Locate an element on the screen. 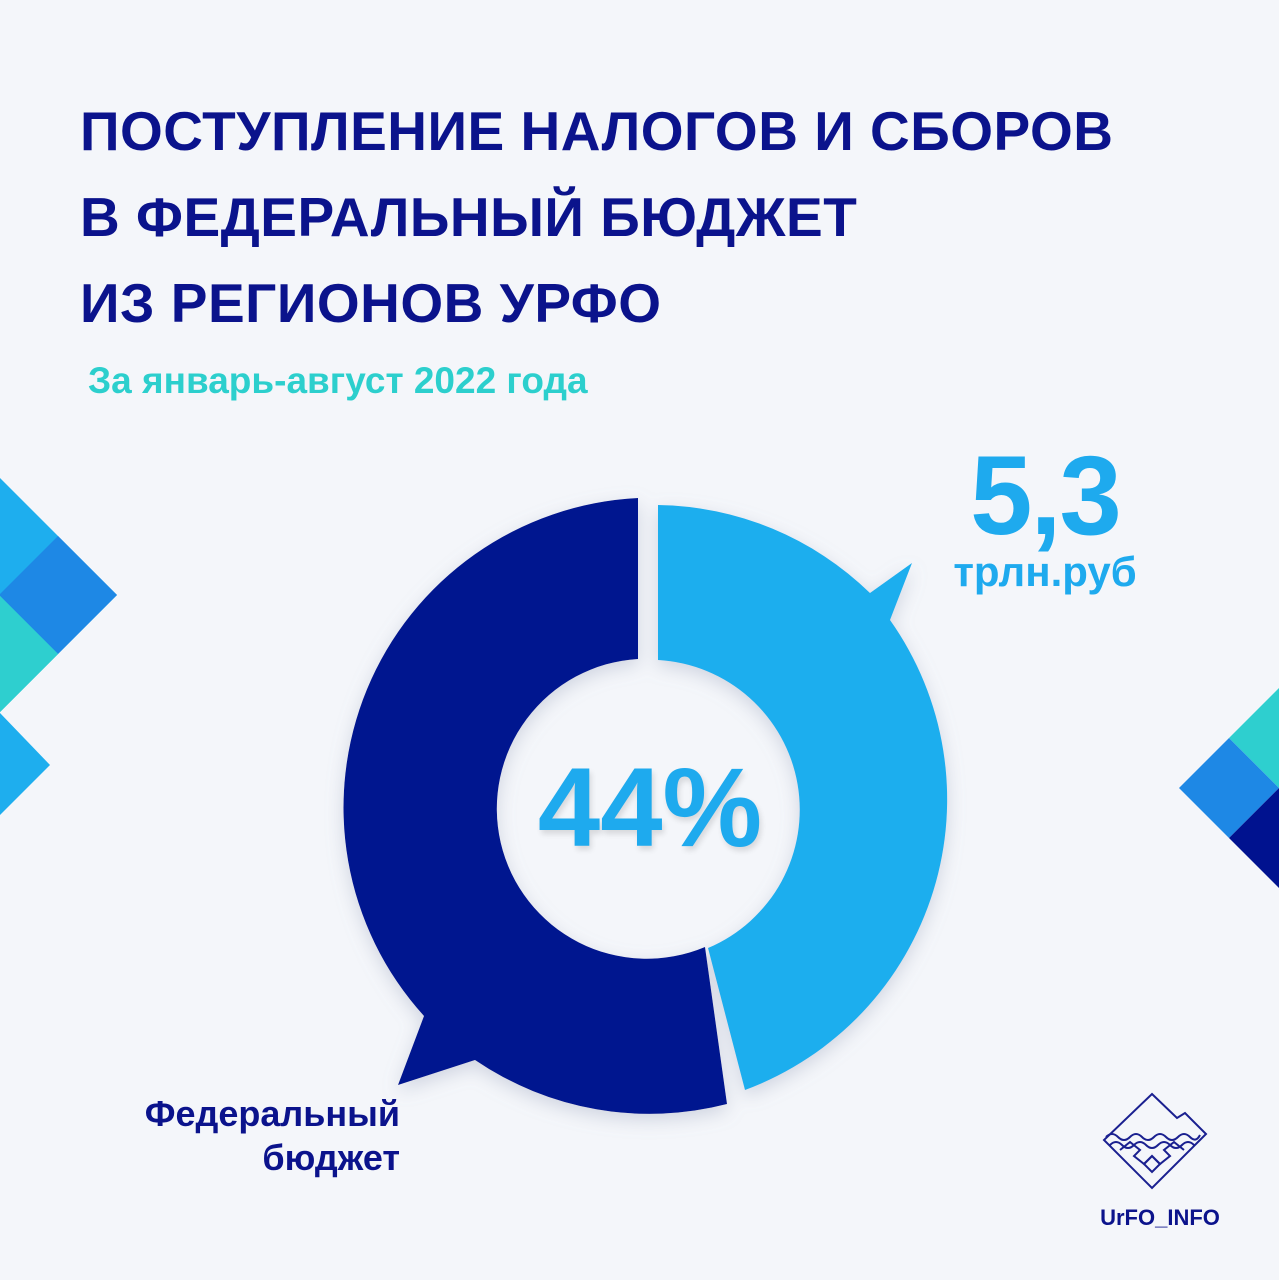 The width and height of the screenshot is (1279, 1280). period-subtitle: За январь-август 2022 года is located at coordinates (338, 380).